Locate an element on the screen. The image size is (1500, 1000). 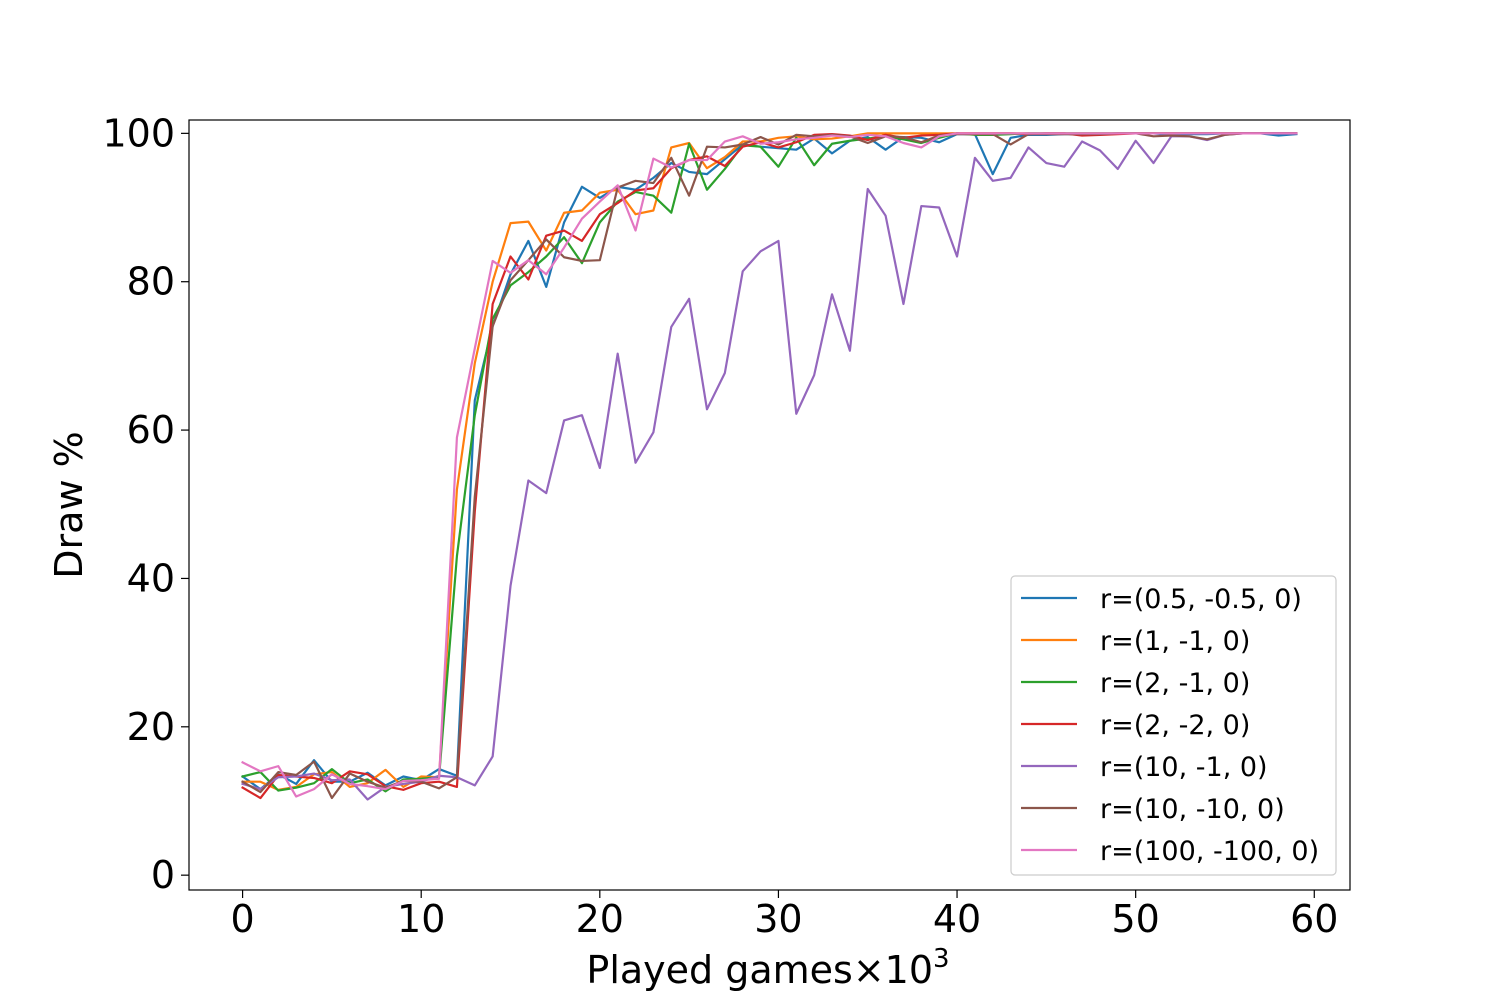
legend-box is located at coordinates (1173, 725).